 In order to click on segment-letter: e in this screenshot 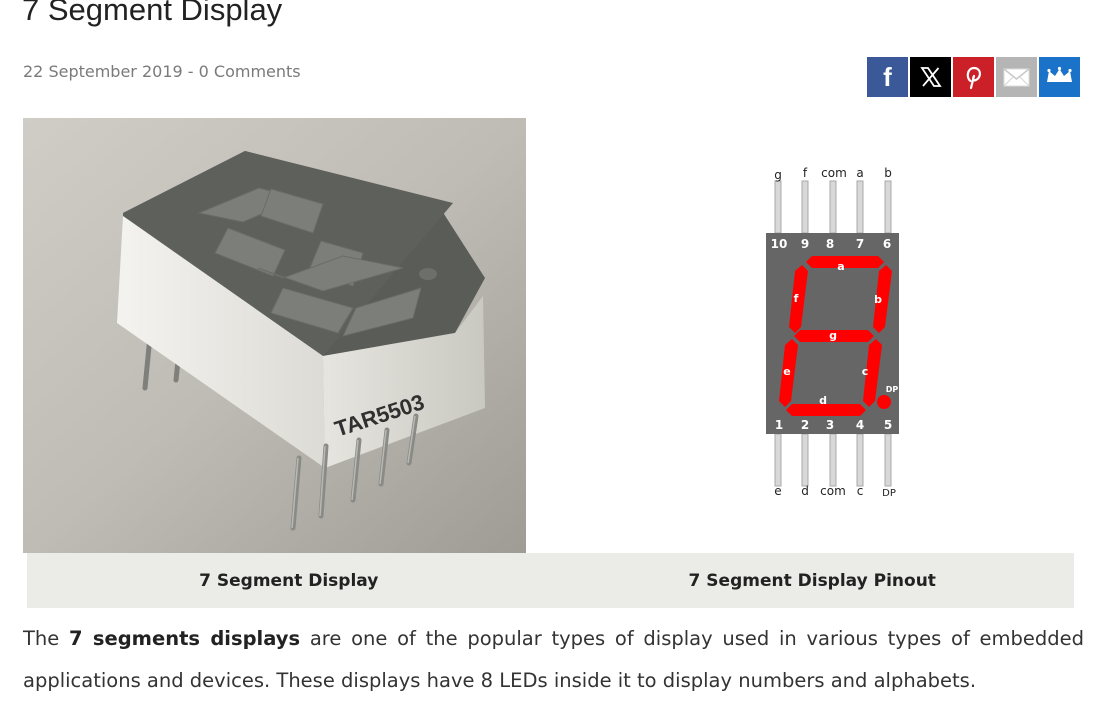, I will do `click(786, 371)`.